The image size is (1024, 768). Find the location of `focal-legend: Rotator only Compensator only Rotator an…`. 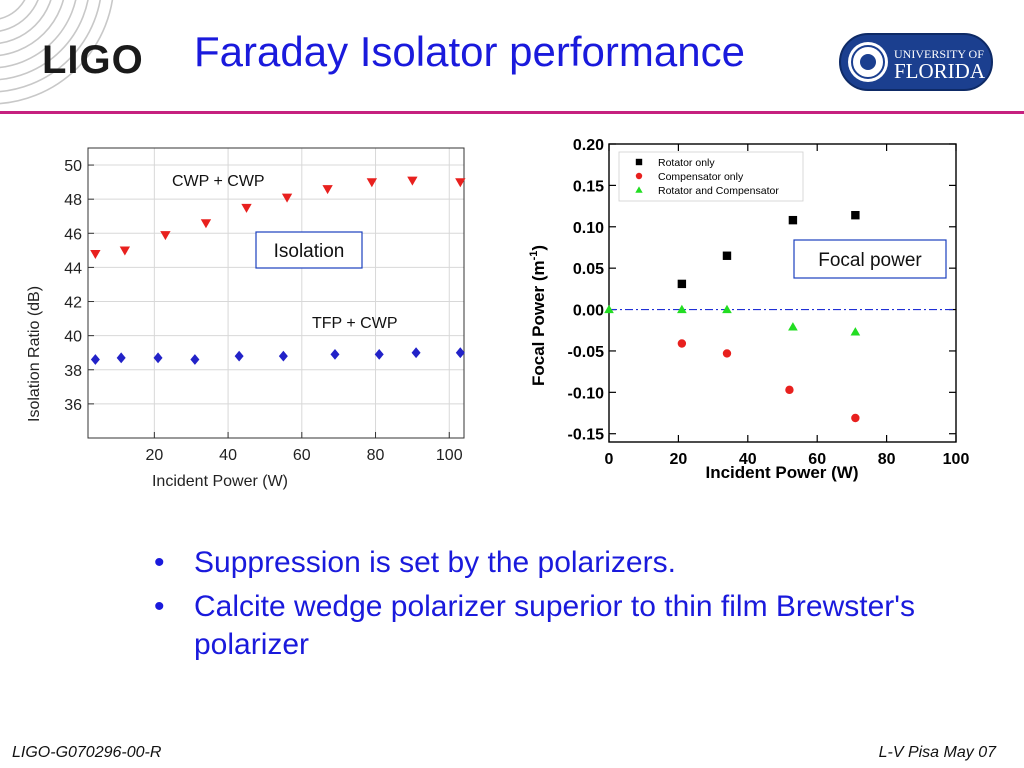

focal-legend: Rotator only Compensator only Rotator an… is located at coordinates (711, 176).